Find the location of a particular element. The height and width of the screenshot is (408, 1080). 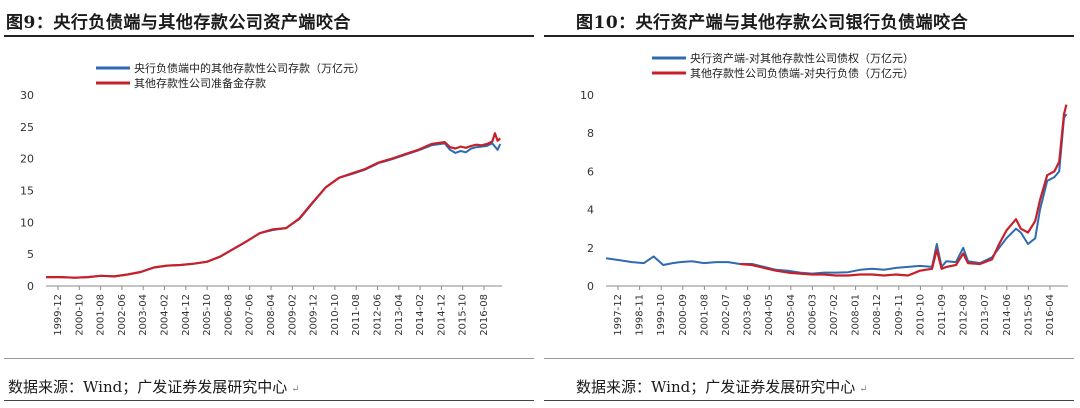

y-tick-label: 4 is located at coordinates (590, 210).